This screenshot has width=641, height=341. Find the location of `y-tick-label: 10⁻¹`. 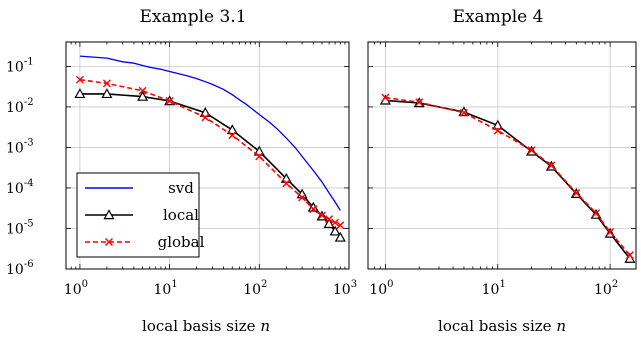

y-tick-label: 10⁻¹ is located at coordinates (20, 65).